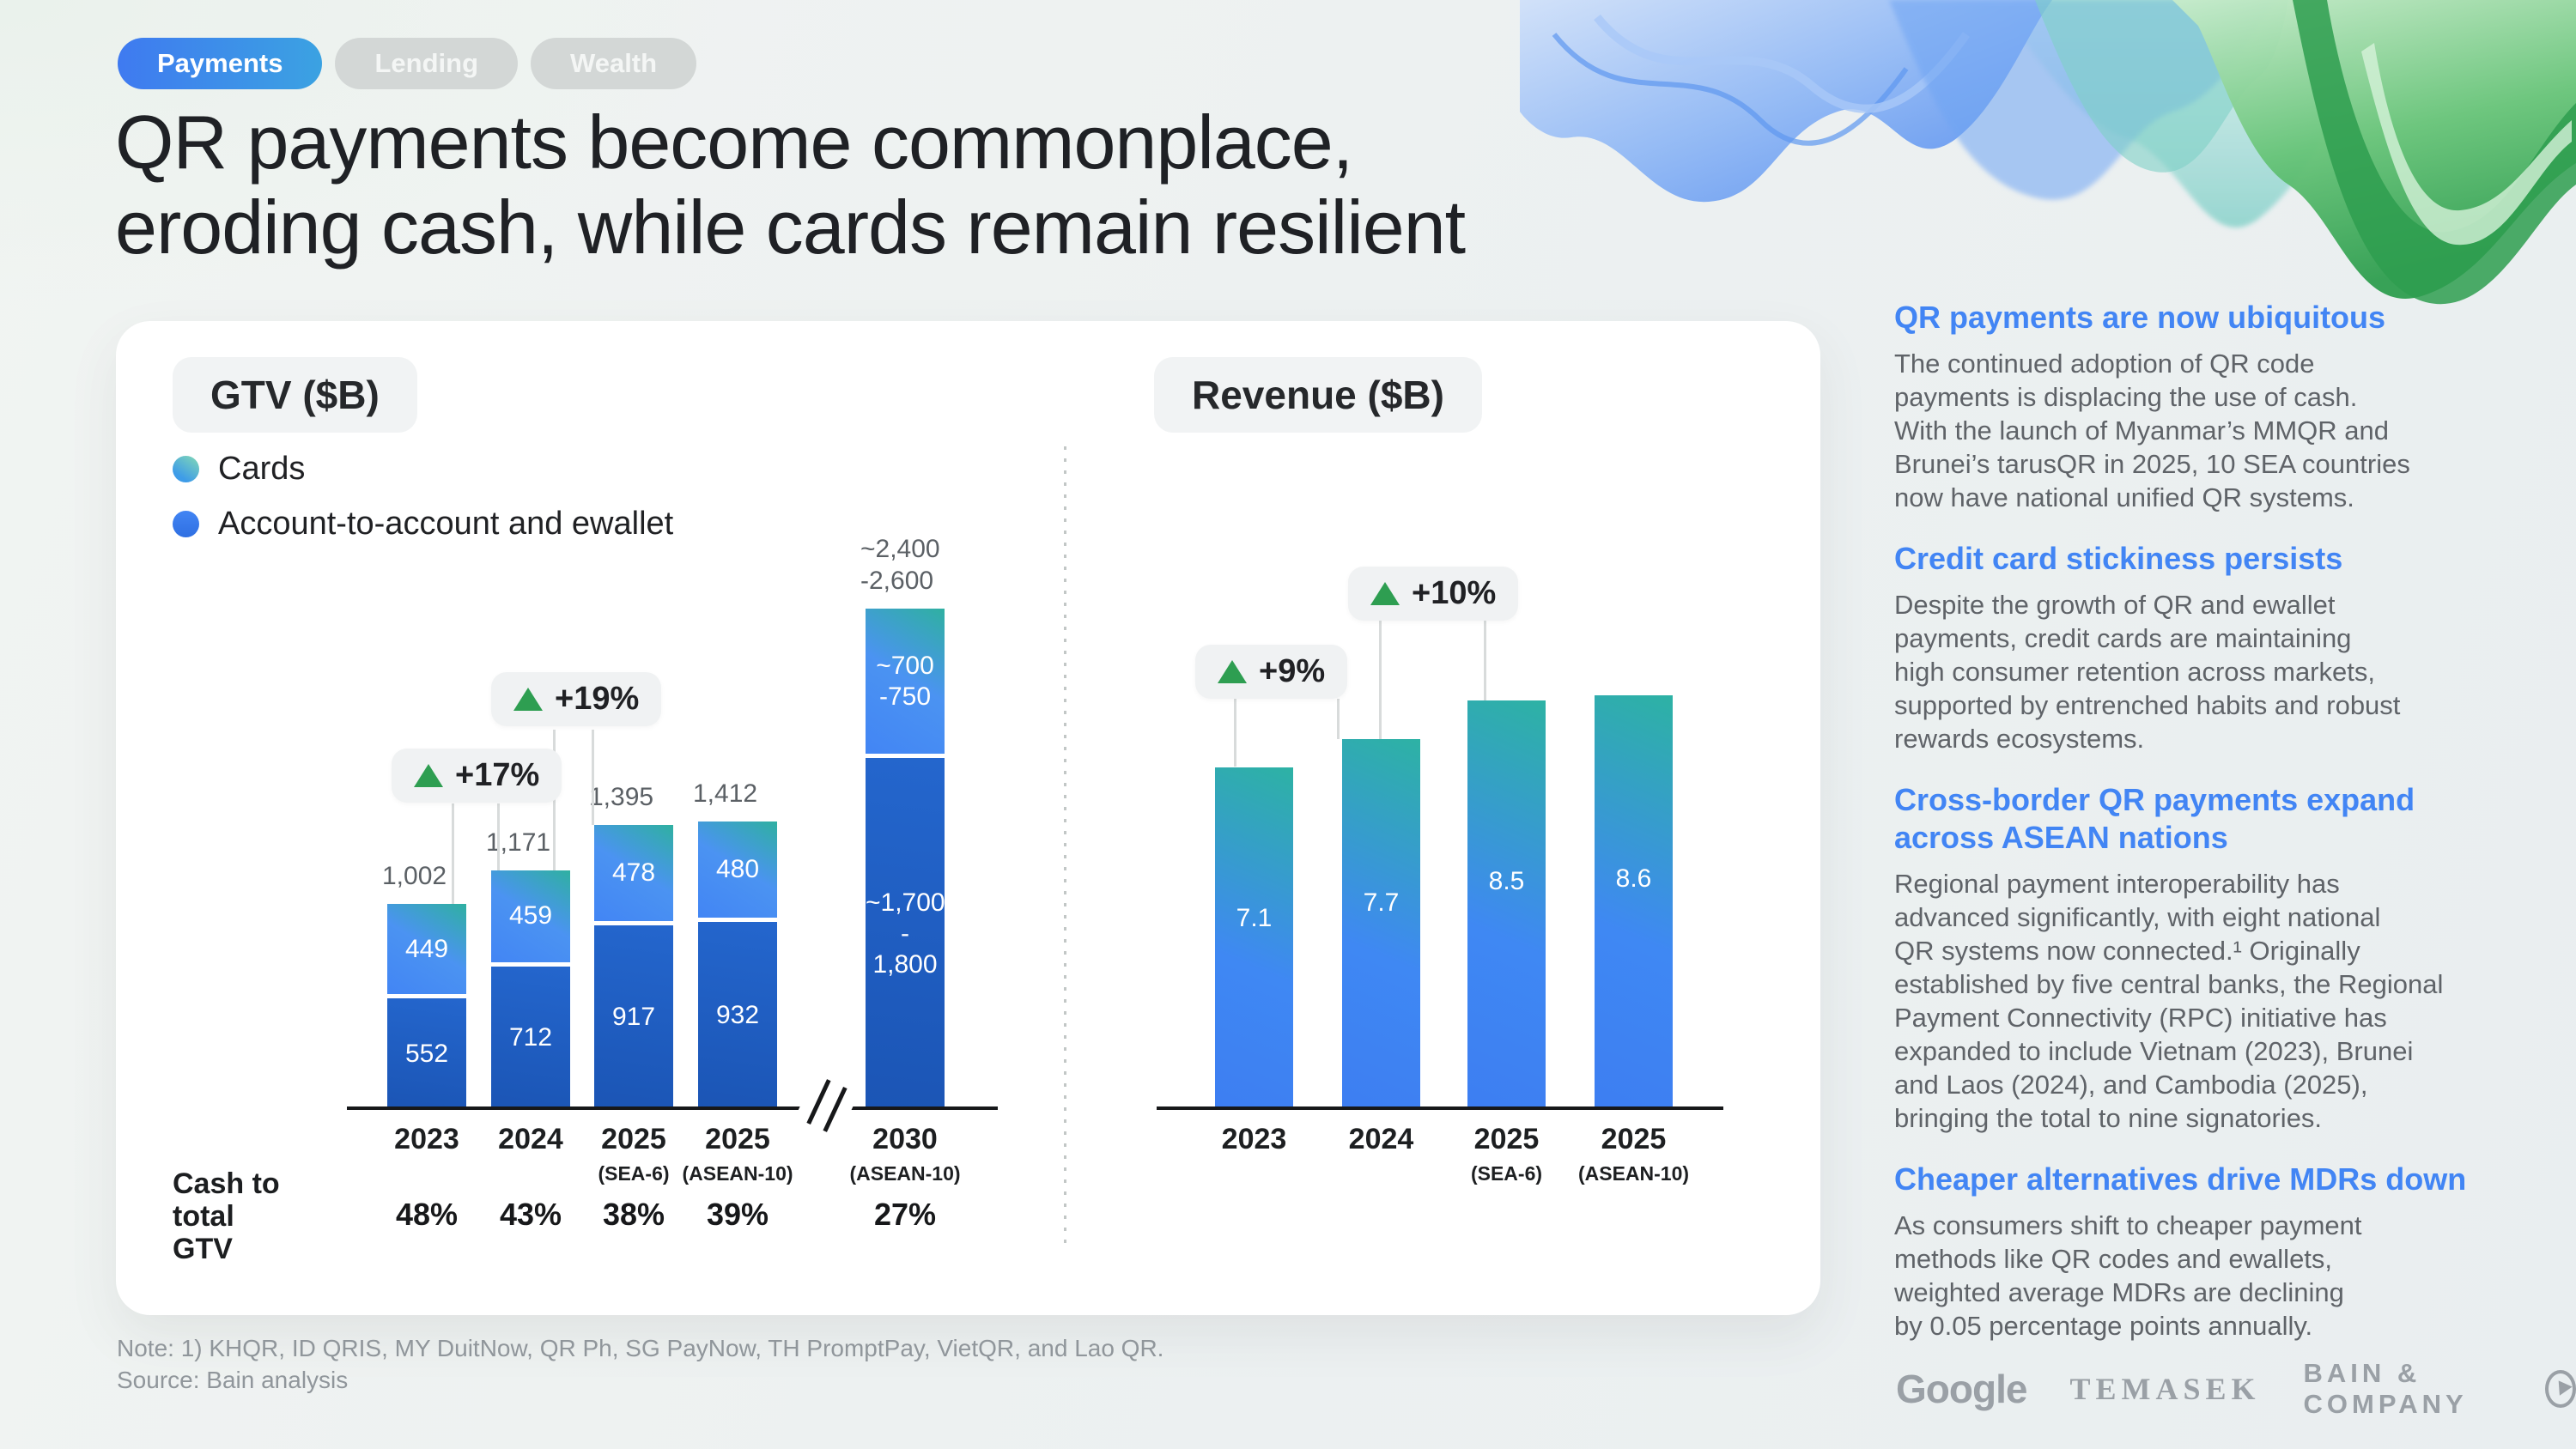  I want to click on bar-segment-a2a: 917, so click(633, 1017).